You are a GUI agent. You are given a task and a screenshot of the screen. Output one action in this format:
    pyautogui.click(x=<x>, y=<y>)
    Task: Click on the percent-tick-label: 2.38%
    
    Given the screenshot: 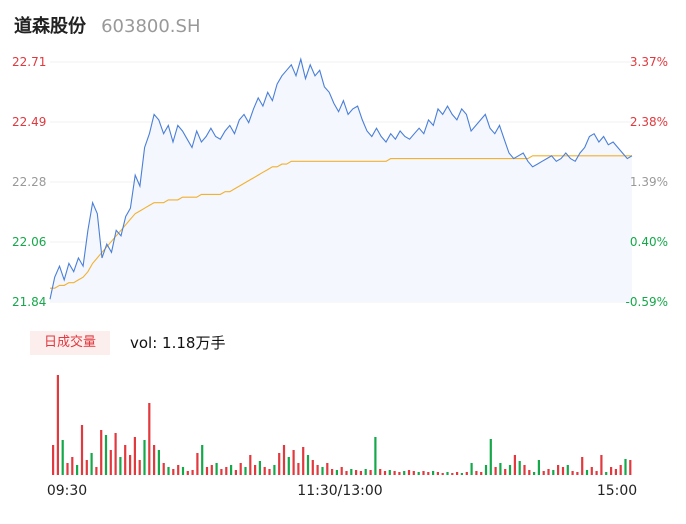 What is the action you would take?
    pyautogui.click(x=649, y=122)
    